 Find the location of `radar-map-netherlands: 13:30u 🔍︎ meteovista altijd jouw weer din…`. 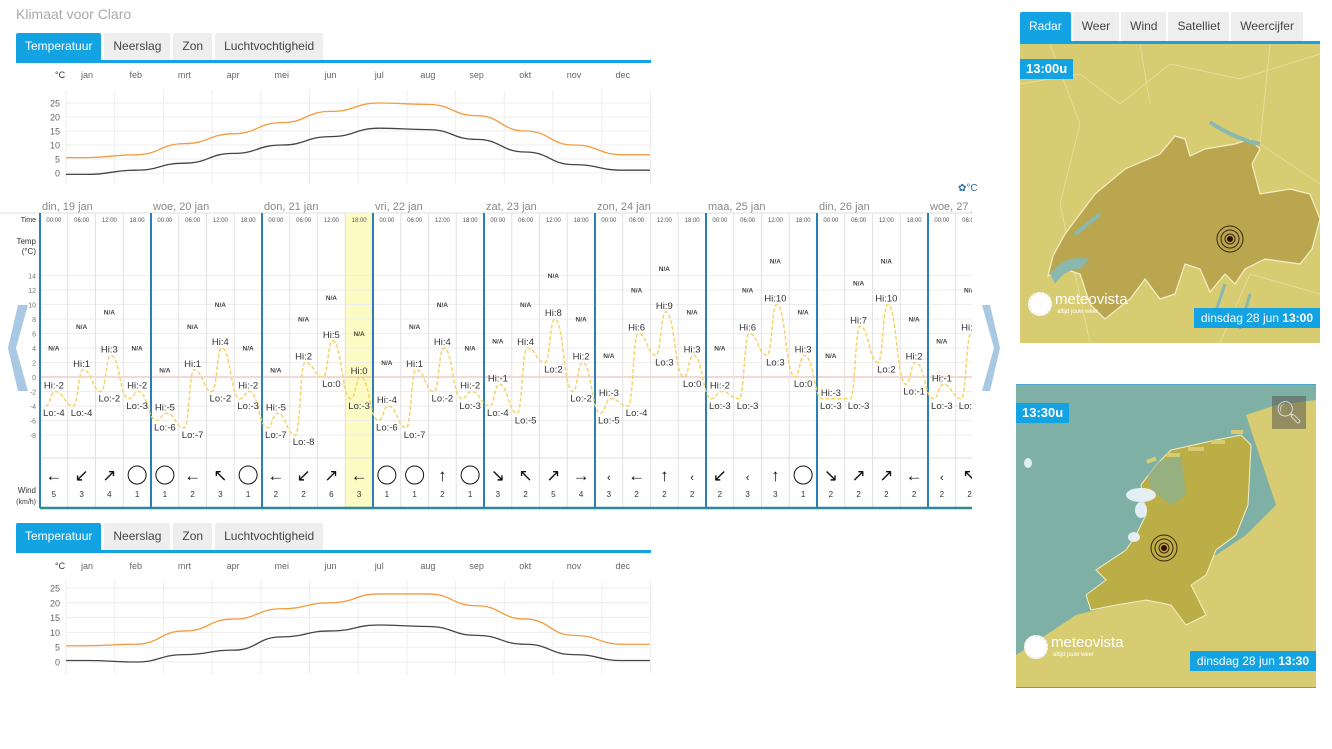

radar-map-netherlands: 13:30u 🔍︎ meteovista altijd jouw weer din… is located at coordinates (1166, 536).